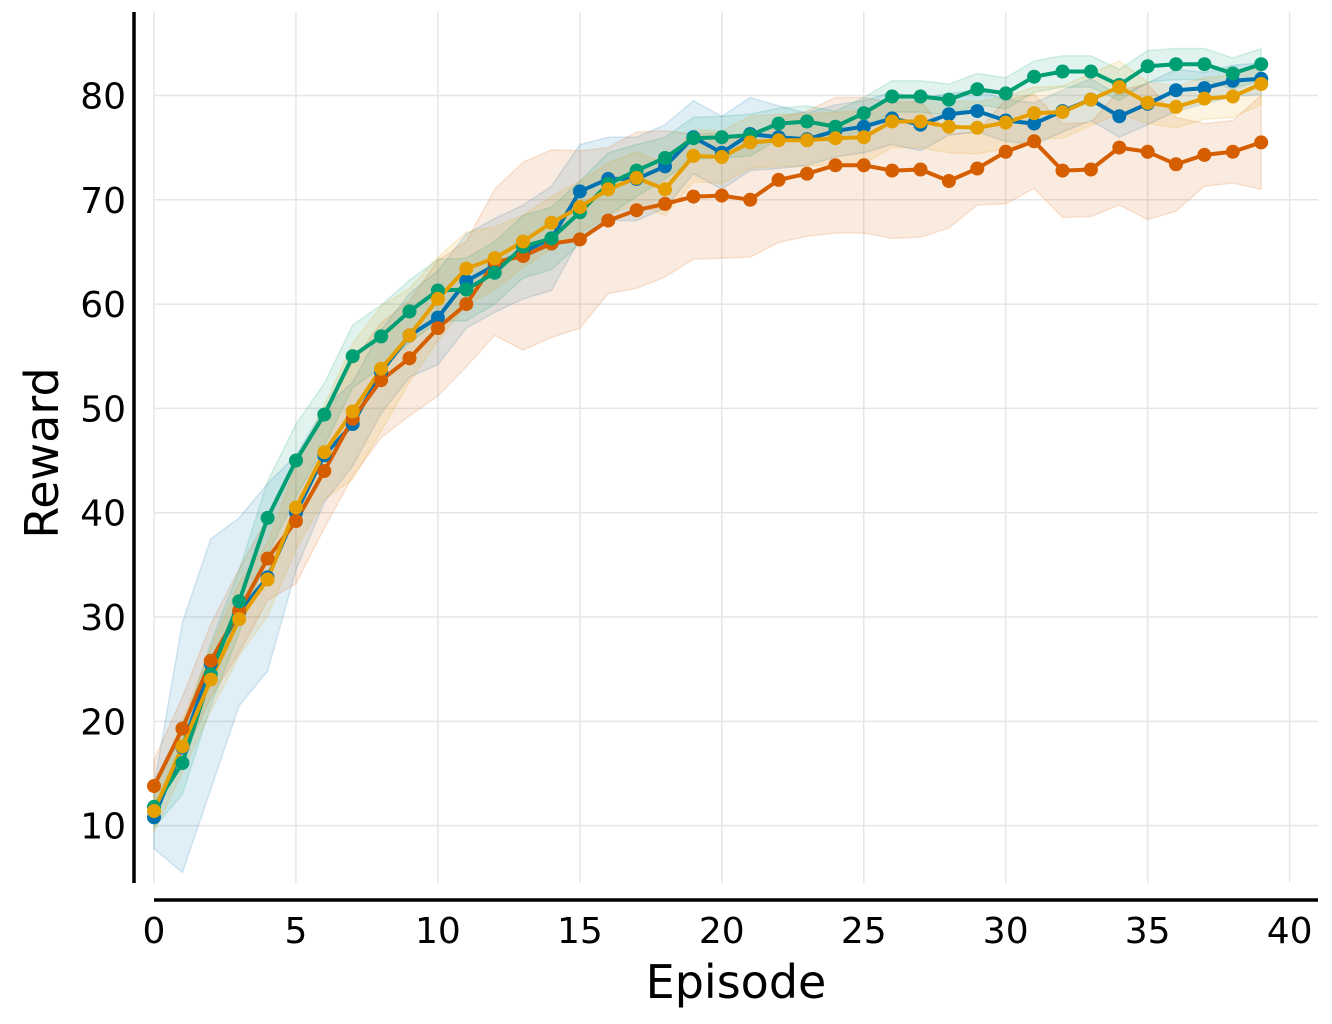 This screenshot has width=1332, height=1024. I want to click on y-tick-label: 60, so click(103, 305).